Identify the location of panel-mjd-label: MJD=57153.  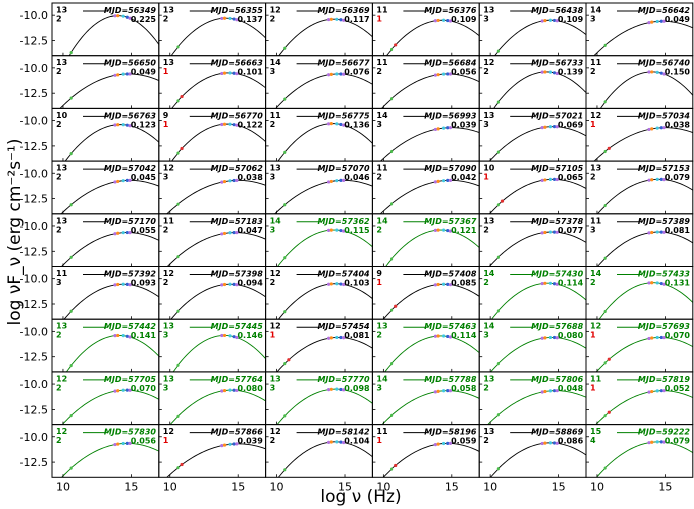
(664, 168).